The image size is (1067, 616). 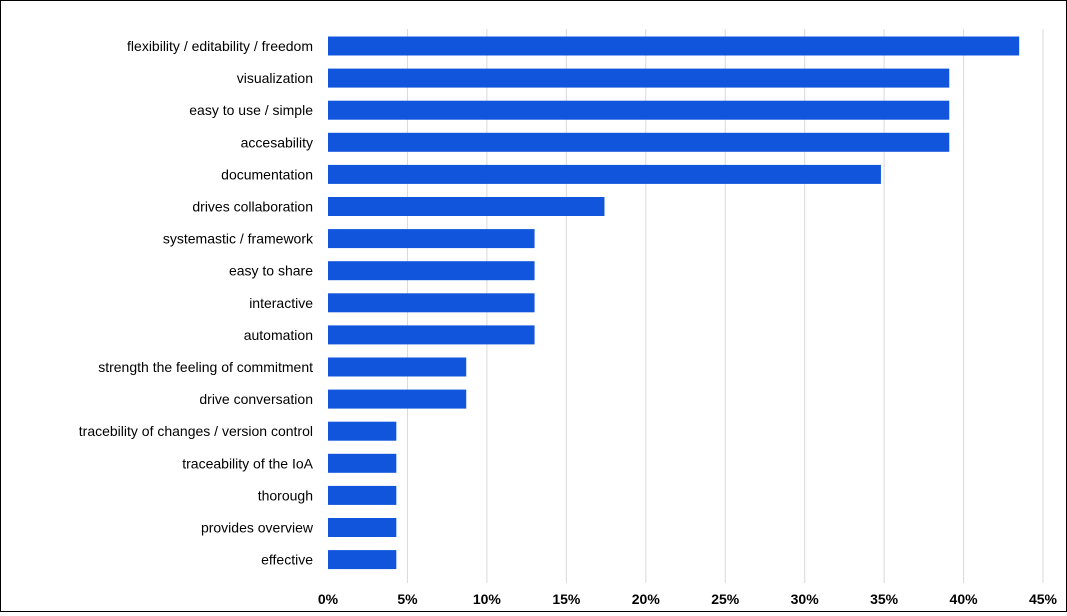 I want to click on x-tick-label: 45%, so click(x=1043, y=599).